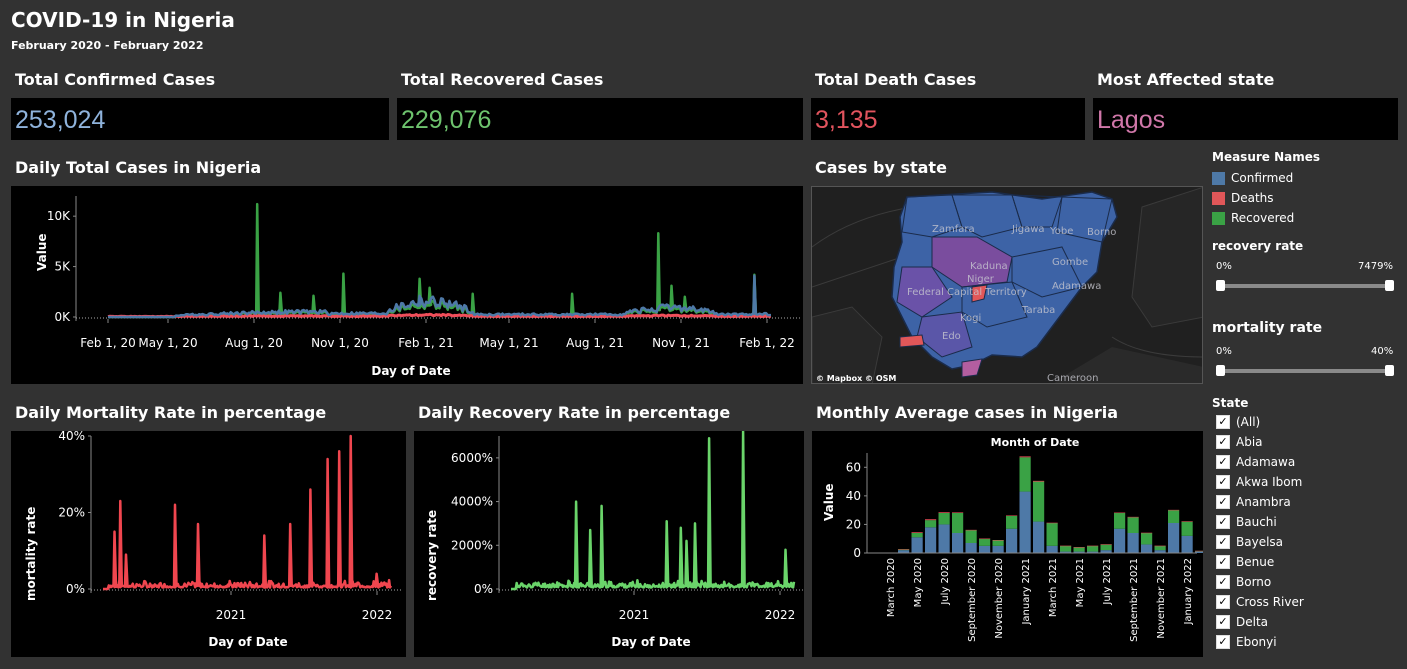 The width and height of the screenshot is (1407, 669). I want to click on legend-item-confirmed: Confirmed, so click(1307, 178).